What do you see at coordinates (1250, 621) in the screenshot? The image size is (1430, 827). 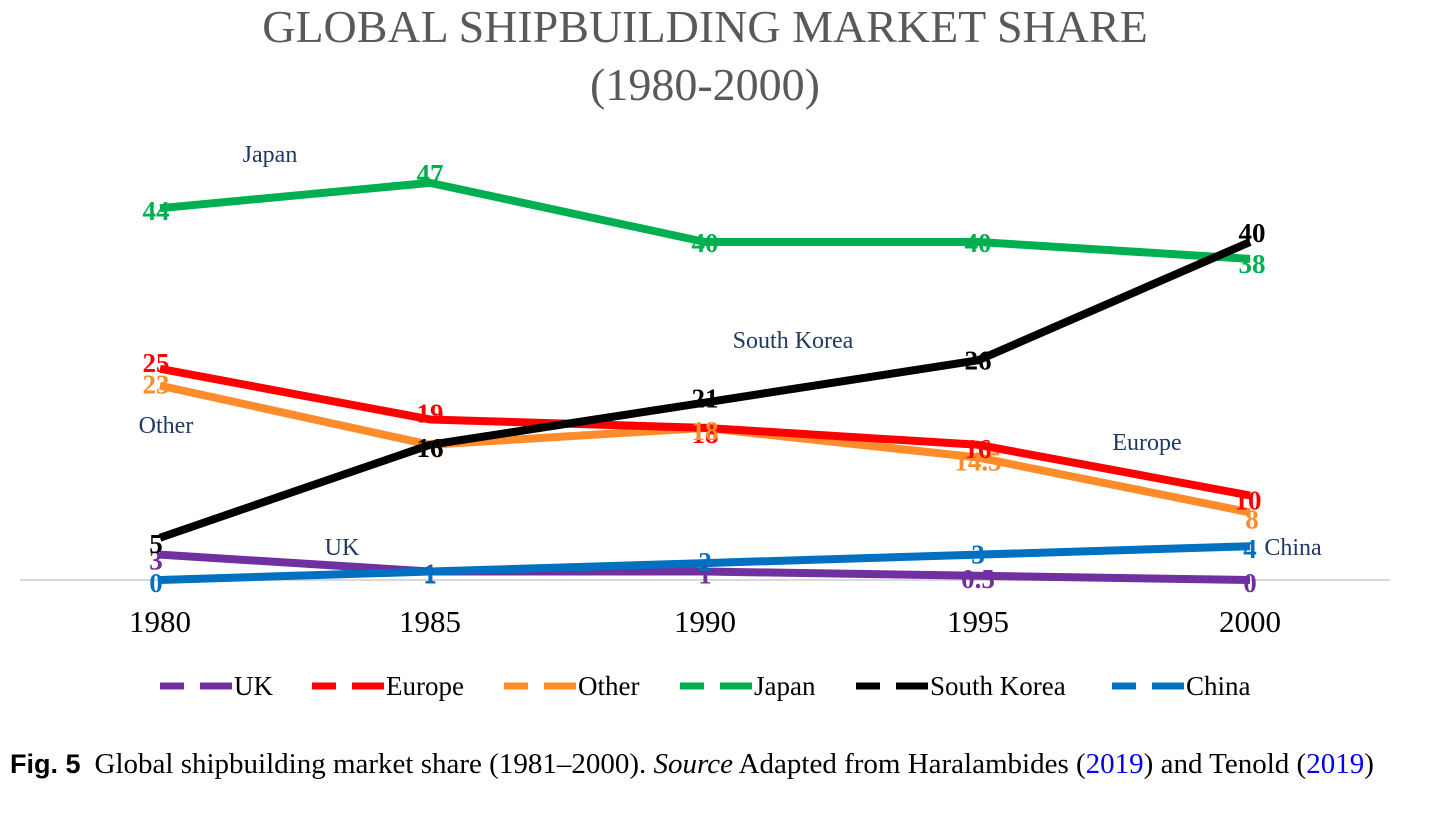 I see `x-tick-2000: 2000` at bounding box center [1250, 621].